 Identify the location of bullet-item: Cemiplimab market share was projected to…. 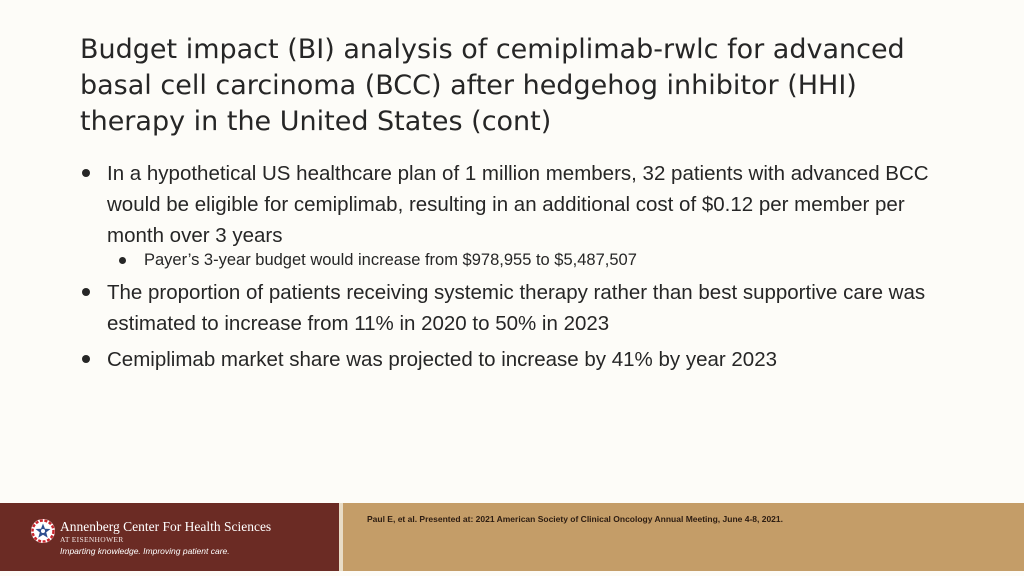
(520, 359).